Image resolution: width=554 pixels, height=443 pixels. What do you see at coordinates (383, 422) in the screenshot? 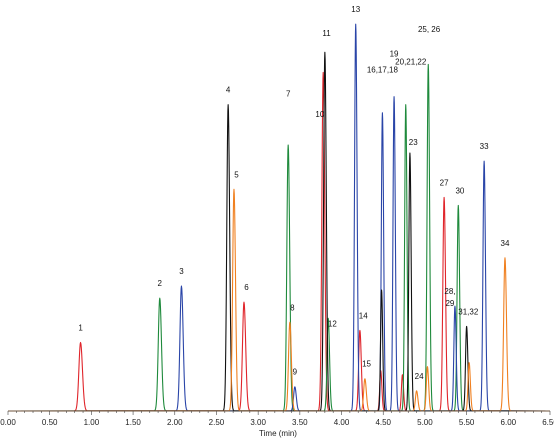
I see `x-tick-label: 4.50` at bounding box center [383, 422].